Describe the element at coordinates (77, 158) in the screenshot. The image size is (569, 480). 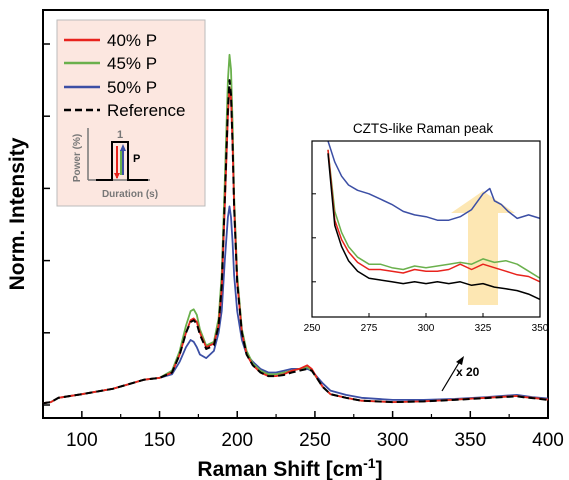
I see `pulse-ylabel: Power (%)` at that location.